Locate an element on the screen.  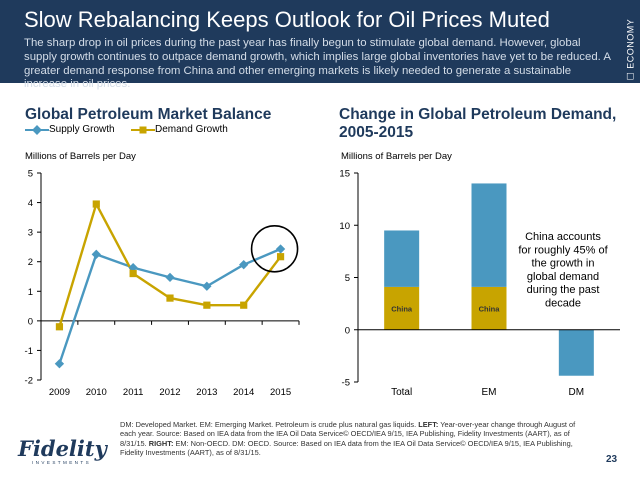
bar-total-china is located at coordinates (402, 308).